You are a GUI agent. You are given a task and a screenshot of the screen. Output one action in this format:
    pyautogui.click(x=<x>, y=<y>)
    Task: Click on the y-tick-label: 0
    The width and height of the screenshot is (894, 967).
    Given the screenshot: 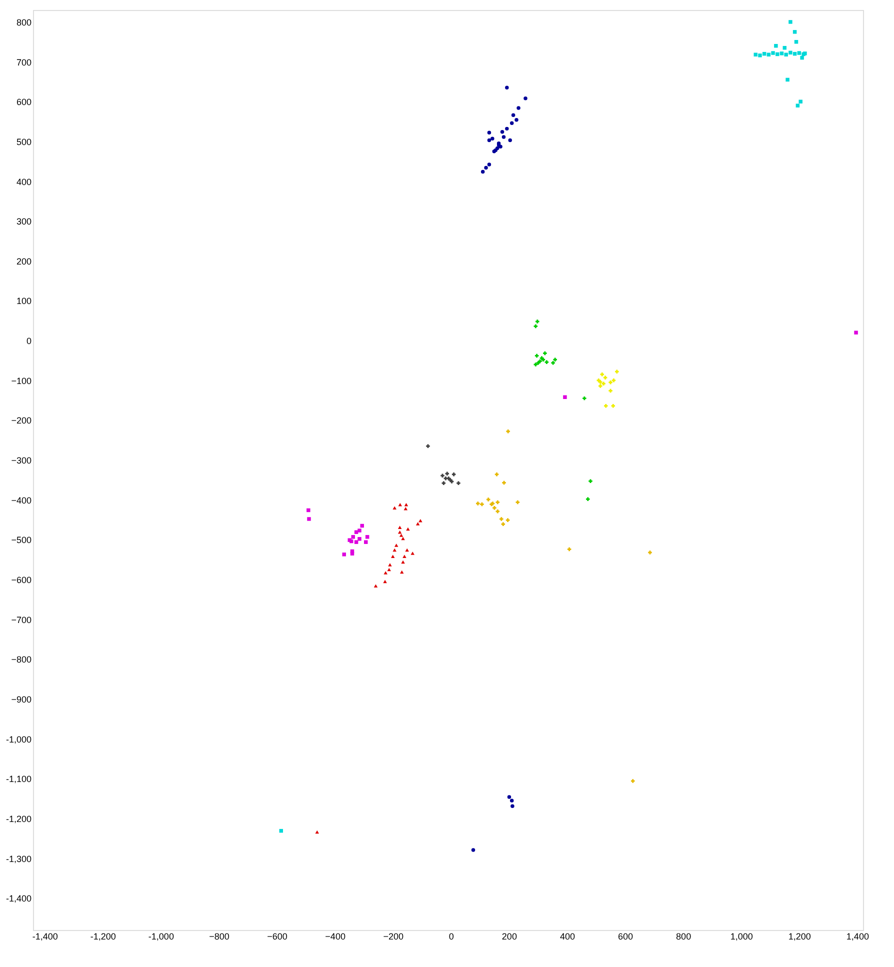 What is the action you would take?
    pyautogui.click(x=29, y=341)
    